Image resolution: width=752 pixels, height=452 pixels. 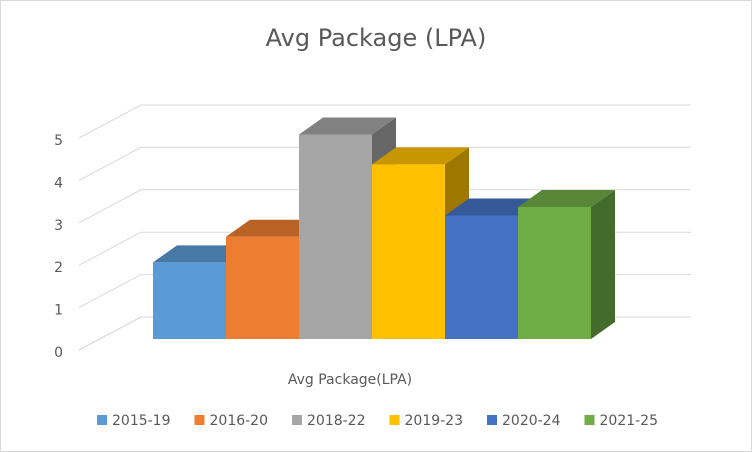 I want to click on legend-label: 2015-19, so click(x=141, y=421).